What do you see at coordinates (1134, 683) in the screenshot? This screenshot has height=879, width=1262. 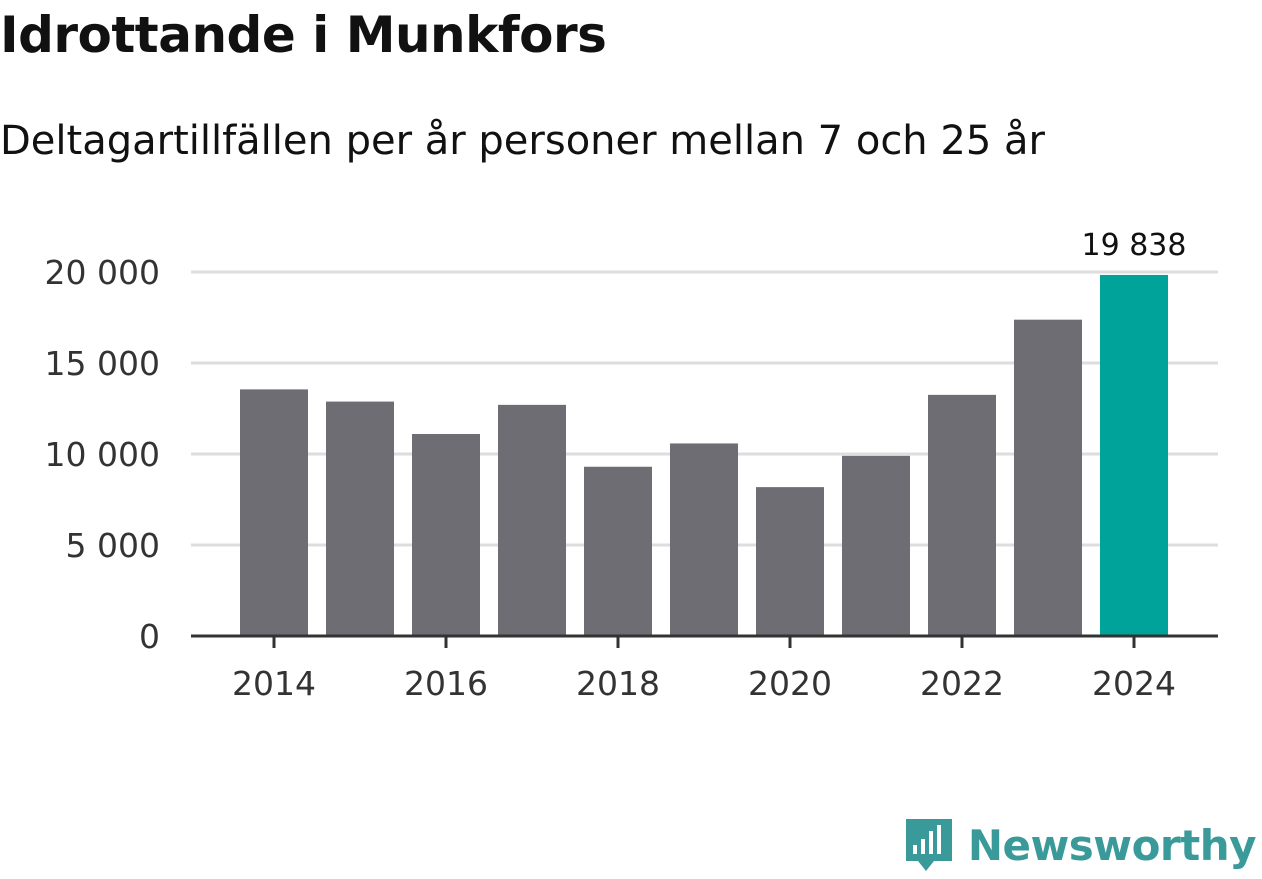 I see `x-tick-label: 2024` at bounding box center [1134, 683].